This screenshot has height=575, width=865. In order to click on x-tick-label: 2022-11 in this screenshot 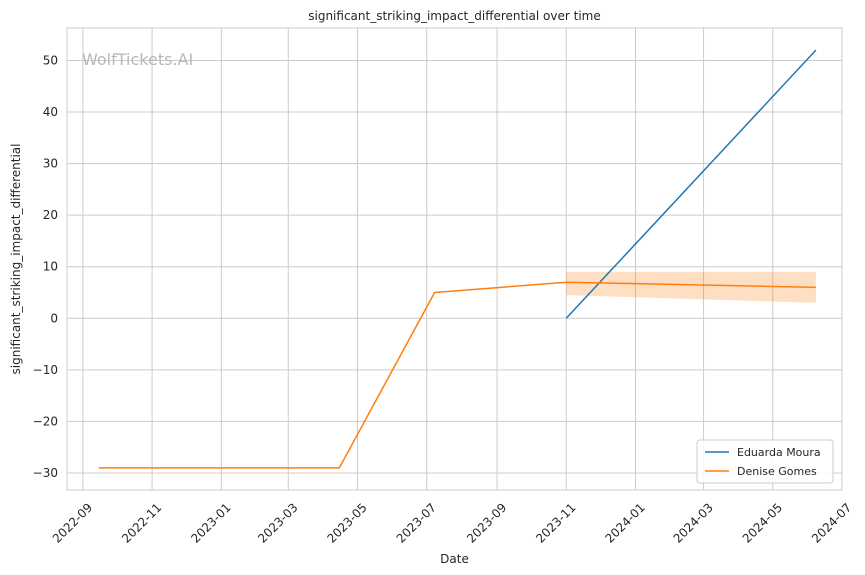, I will do `click(141, 522)`.